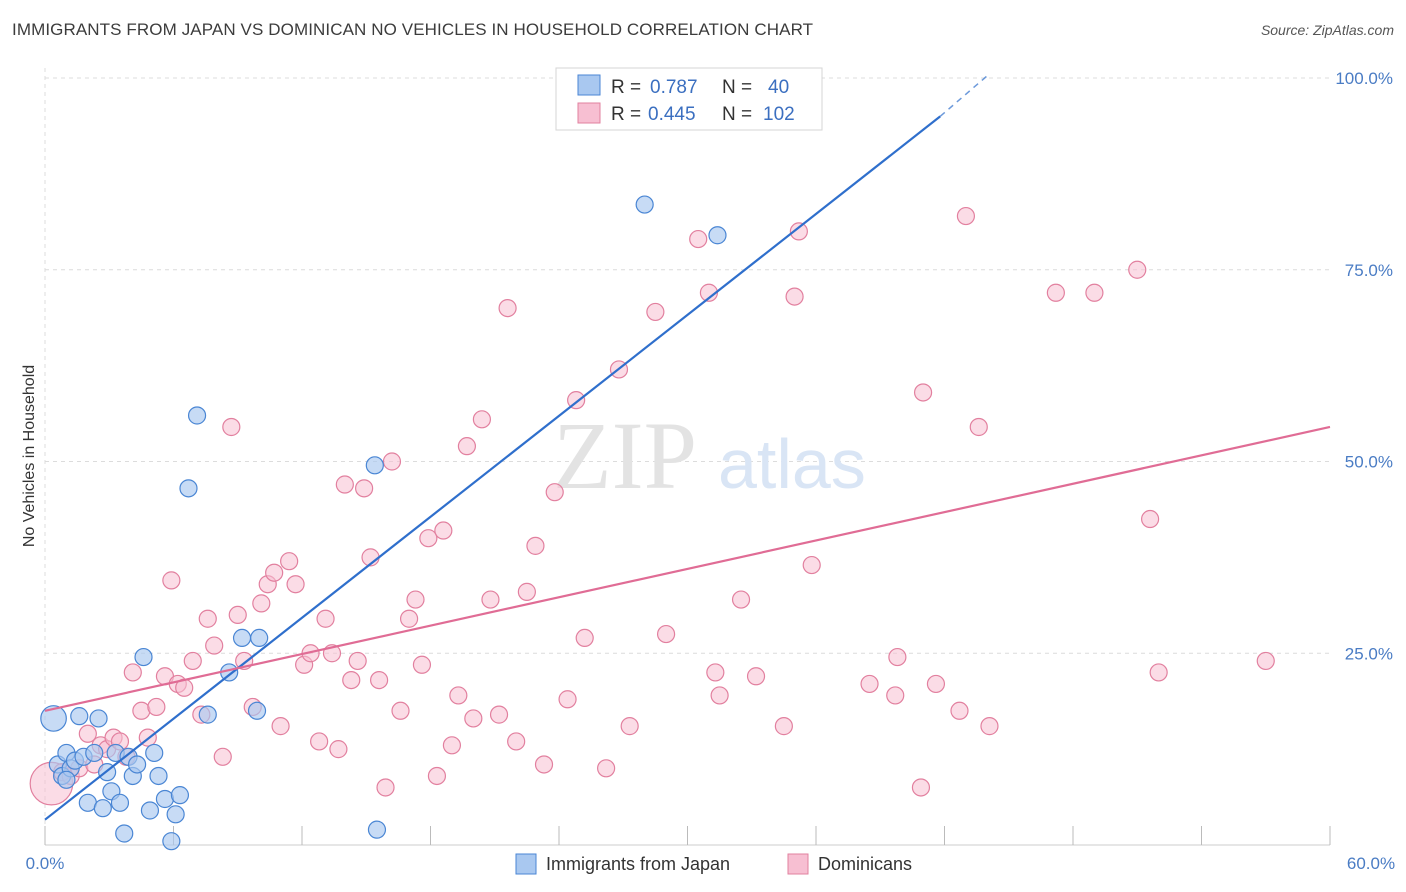 The width and height of the screenshot is (1406, 892). I want to click on legend-r-value-japan: 0.787, so click(674, 87).